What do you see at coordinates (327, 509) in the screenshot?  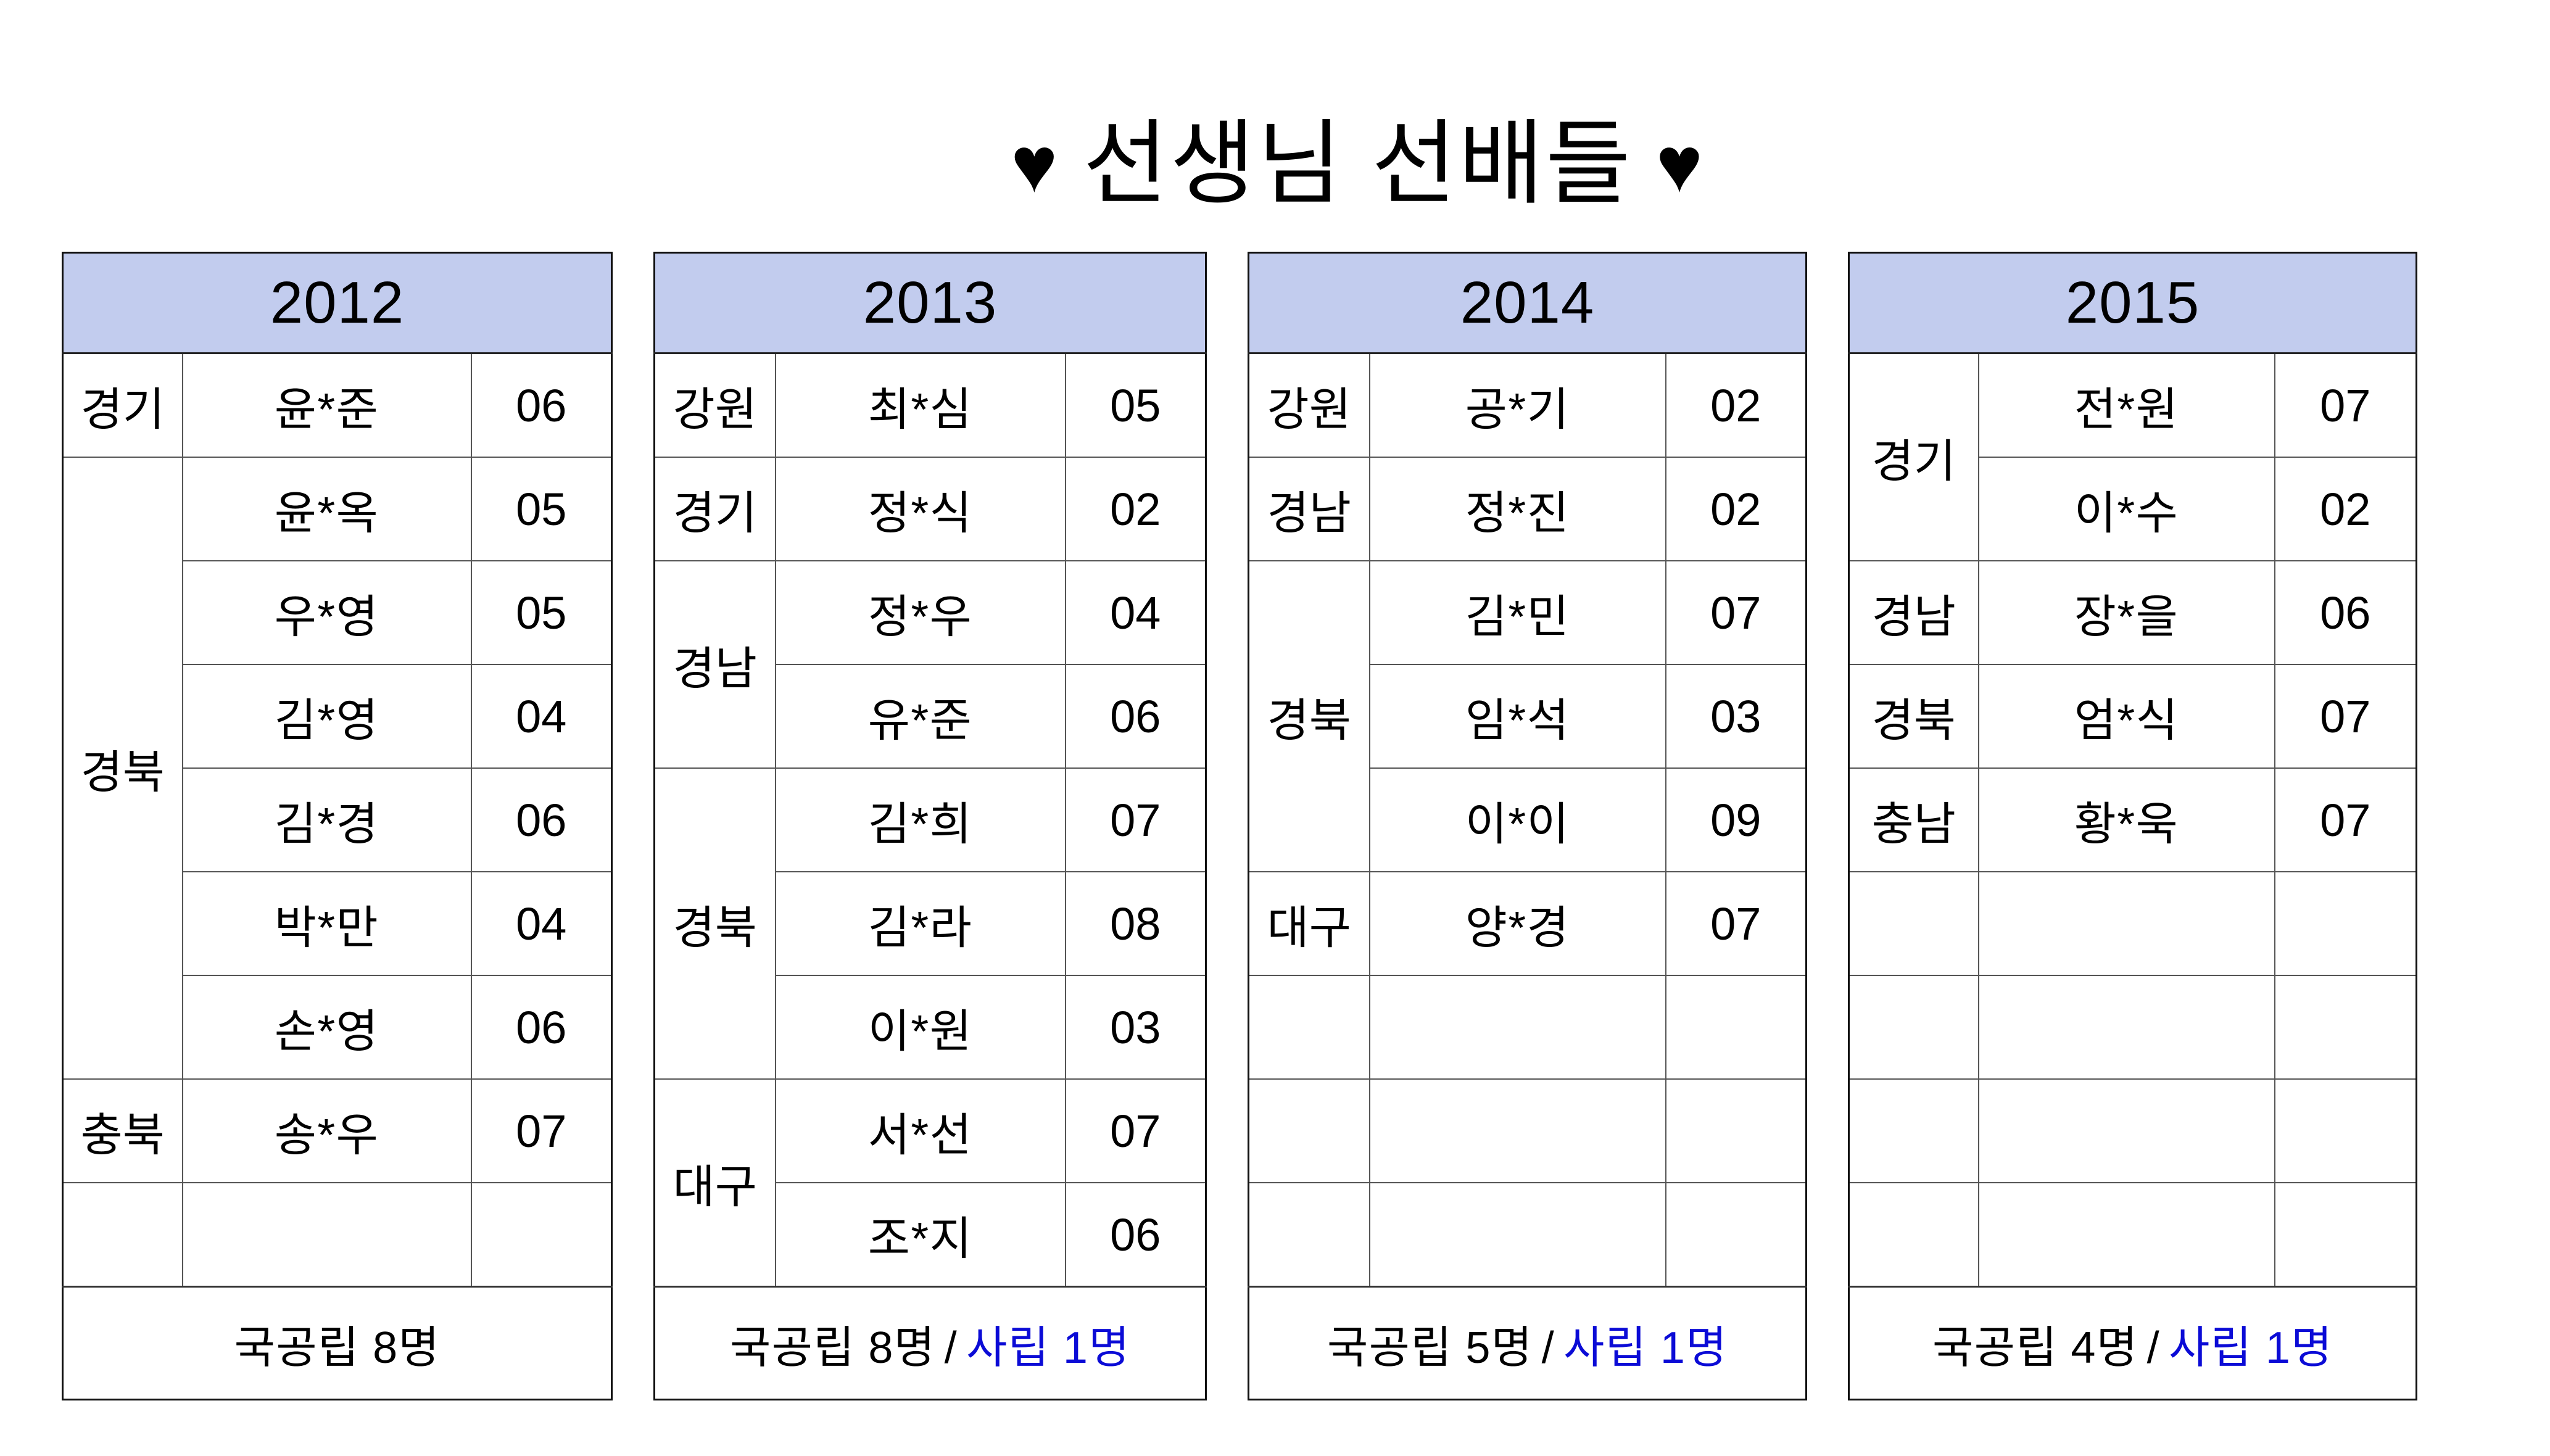 I see `name-cell: 윤*옥` at bounding box center [327, 509].